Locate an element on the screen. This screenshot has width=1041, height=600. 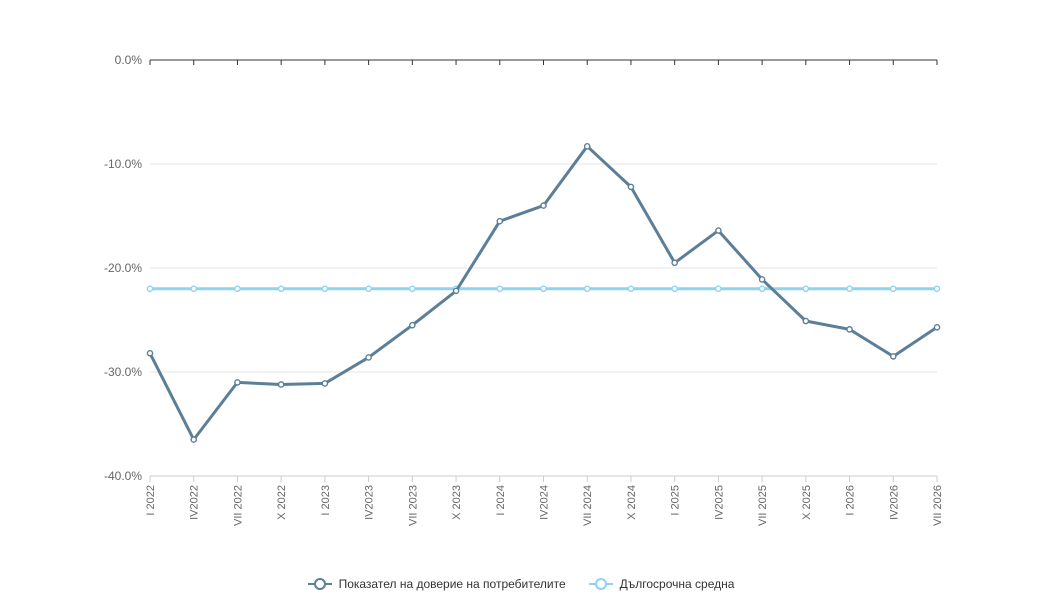
x-tick-label: I 2023 is located at coordinates (326, 500).